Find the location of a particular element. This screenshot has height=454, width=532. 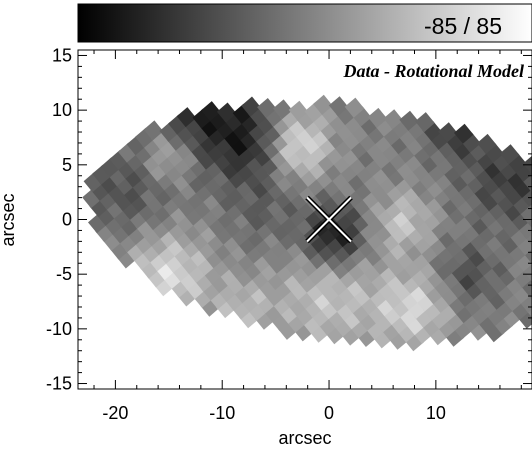

x-tick-label: 0 is located at coordinates (329, 413).